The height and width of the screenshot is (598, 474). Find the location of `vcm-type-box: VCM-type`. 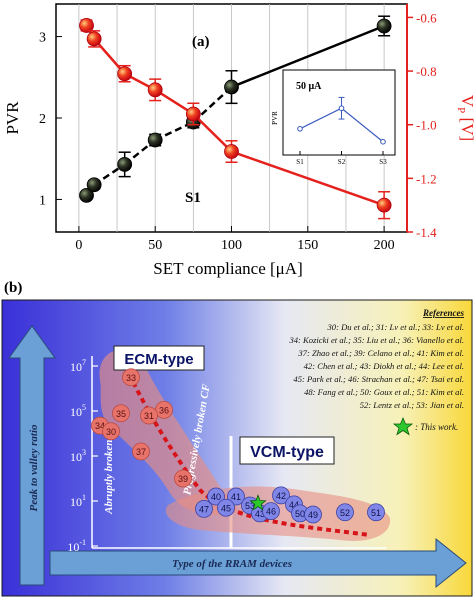

vcm-type-box: VCM-type is located at coordinates (287, 450).